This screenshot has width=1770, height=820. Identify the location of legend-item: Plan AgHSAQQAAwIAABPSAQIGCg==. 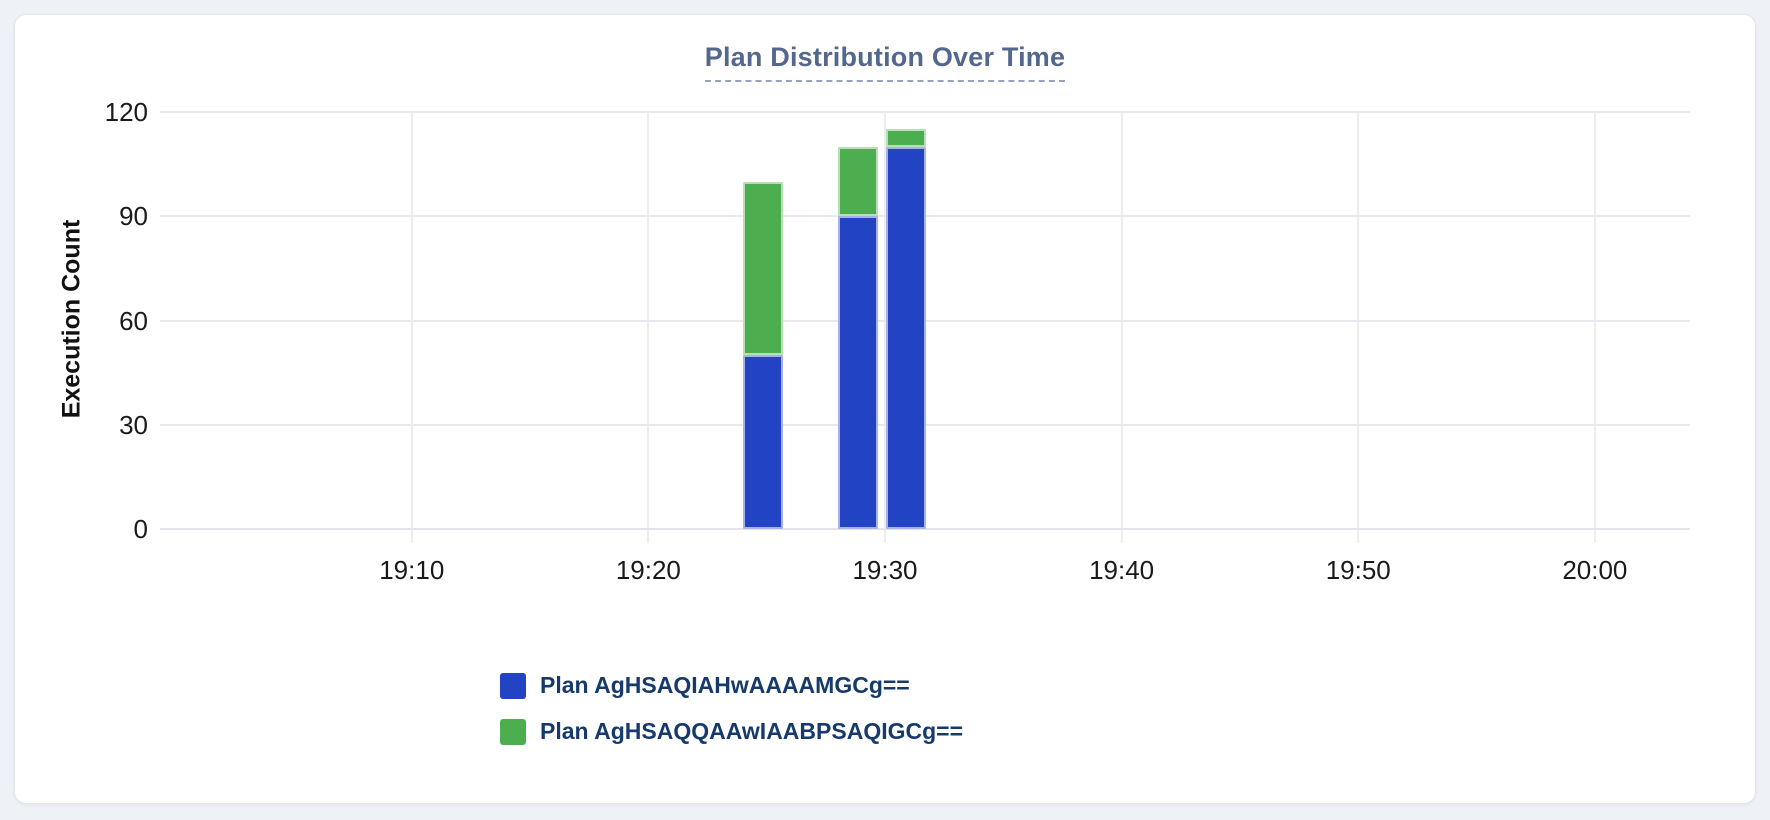
(731, 731).